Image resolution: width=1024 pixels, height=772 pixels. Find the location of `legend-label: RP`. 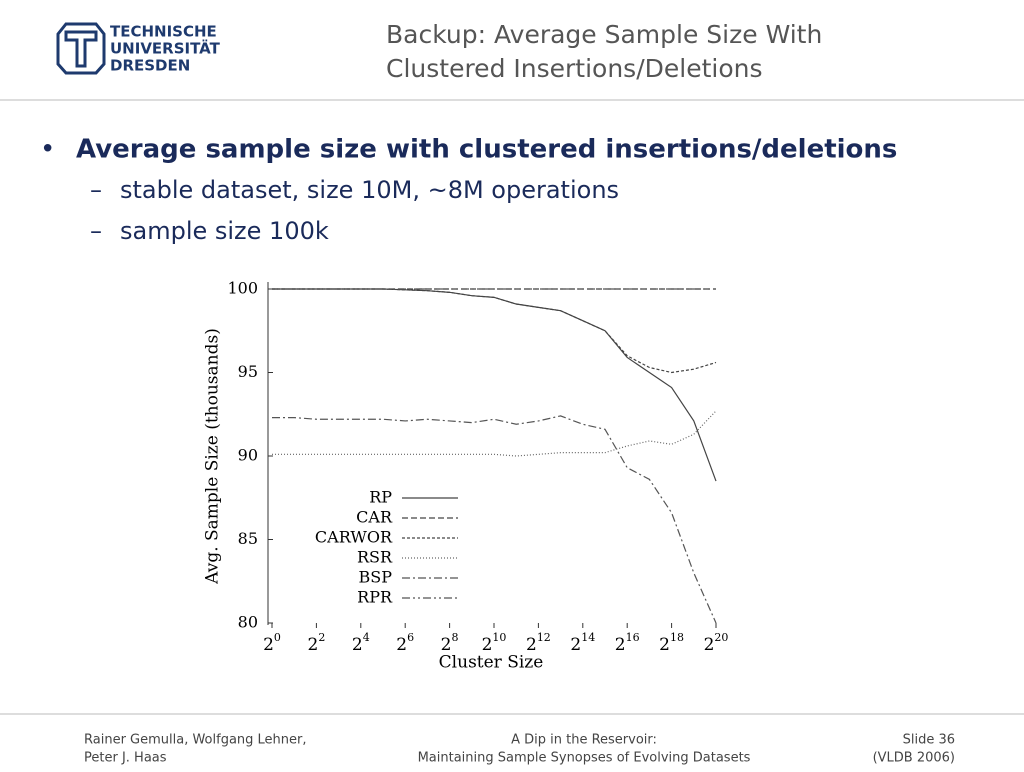

legend-label: RP is located at coordinates (380, 497).